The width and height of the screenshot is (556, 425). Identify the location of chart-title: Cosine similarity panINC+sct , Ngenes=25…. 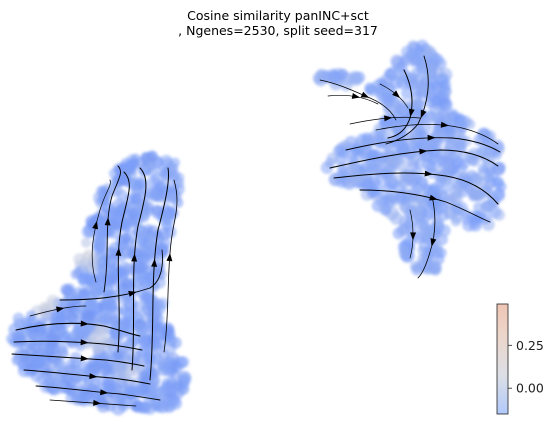
(278, 23).